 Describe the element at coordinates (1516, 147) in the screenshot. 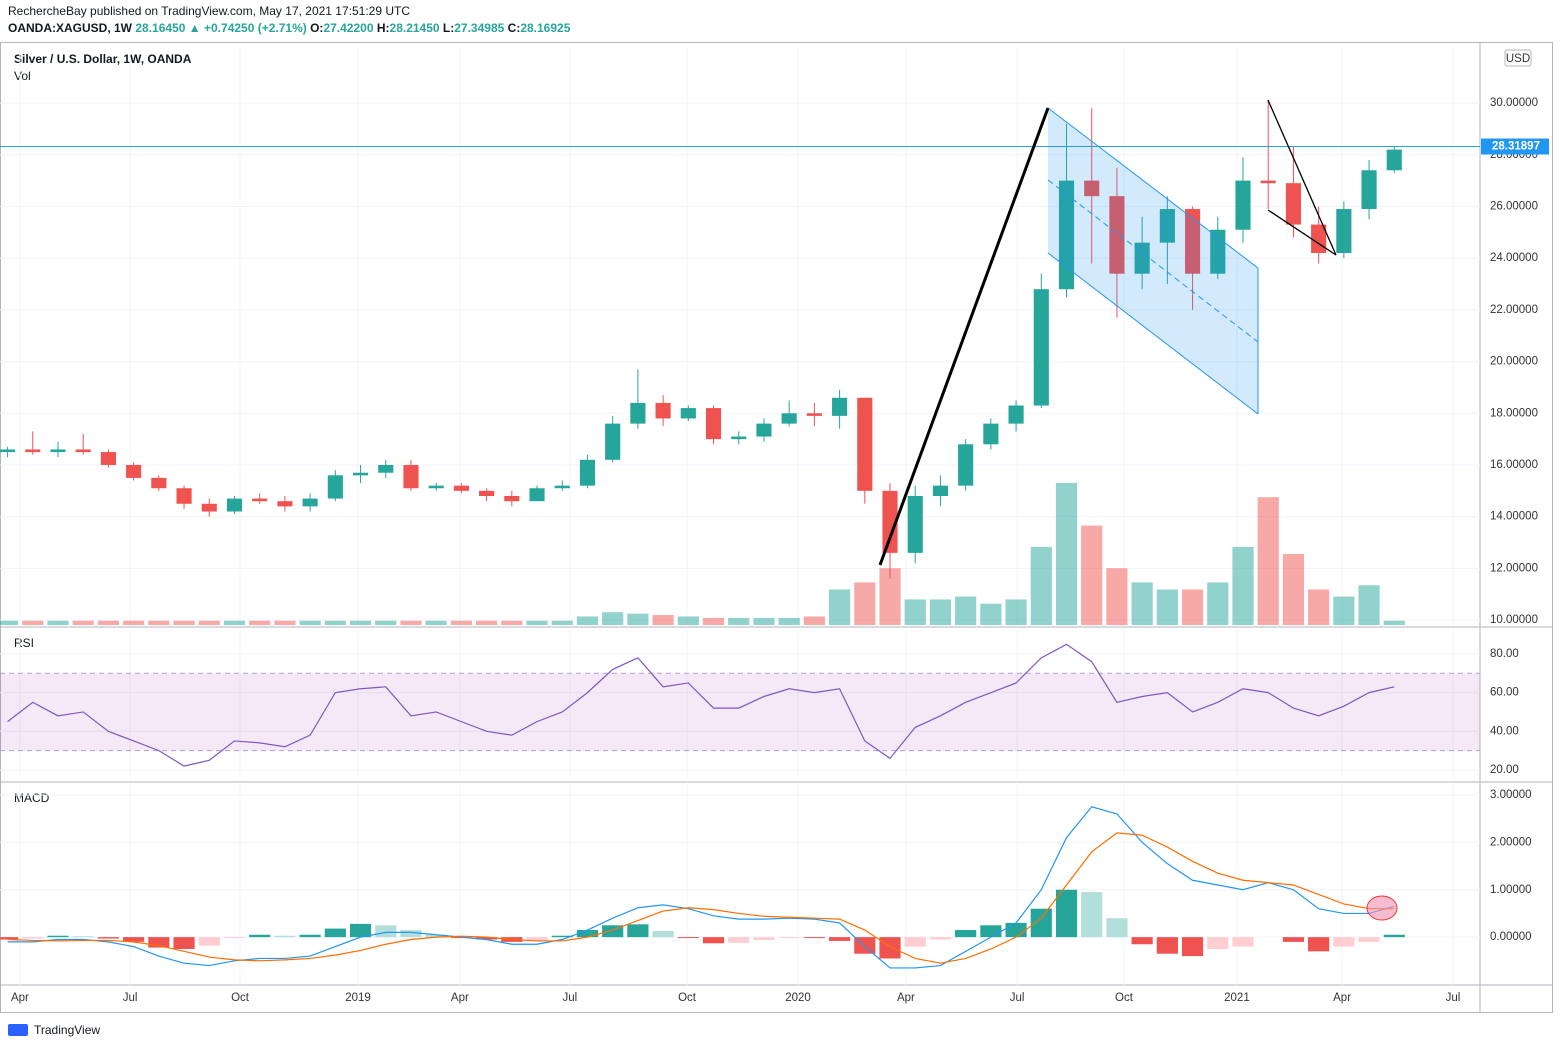

I see `current-price-label: 28.31897` at that location.